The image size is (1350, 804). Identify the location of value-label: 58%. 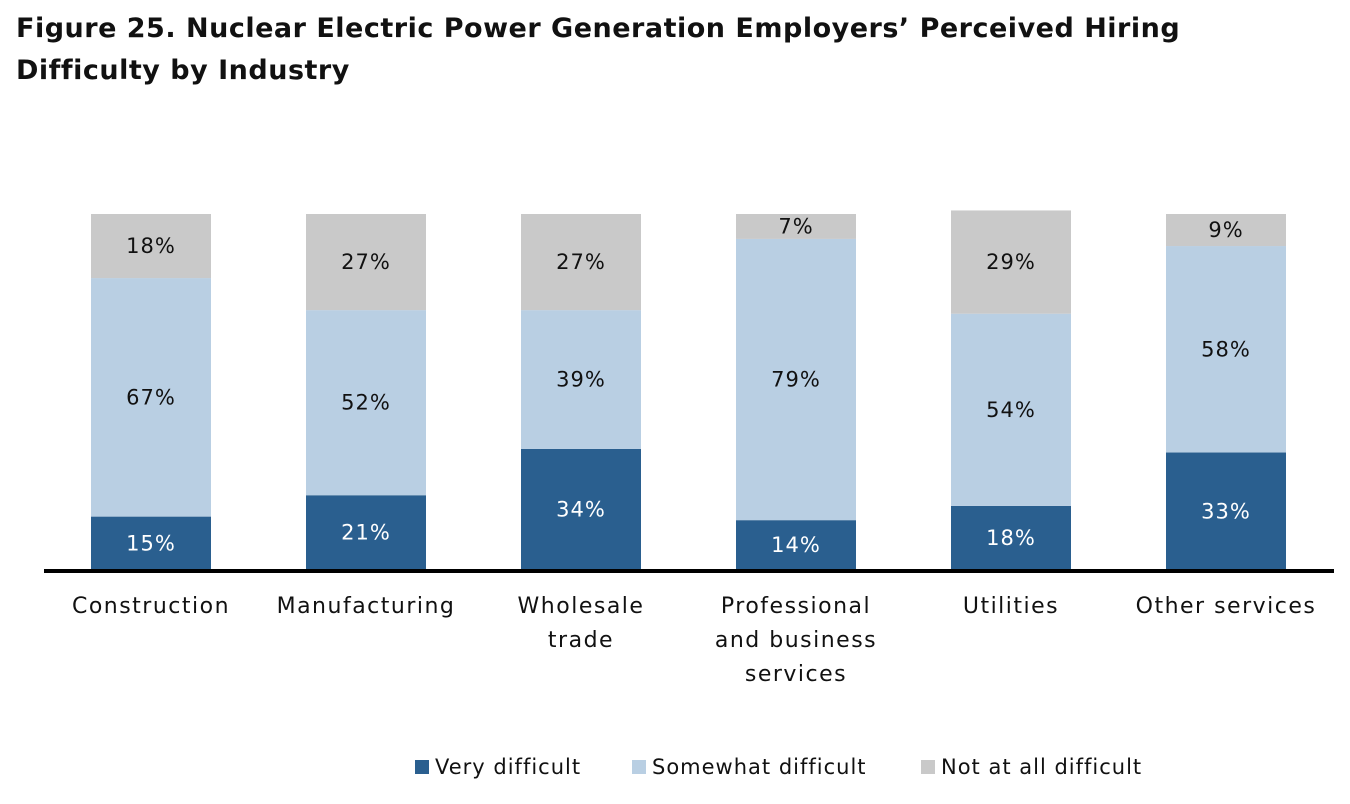
(1226, 349).